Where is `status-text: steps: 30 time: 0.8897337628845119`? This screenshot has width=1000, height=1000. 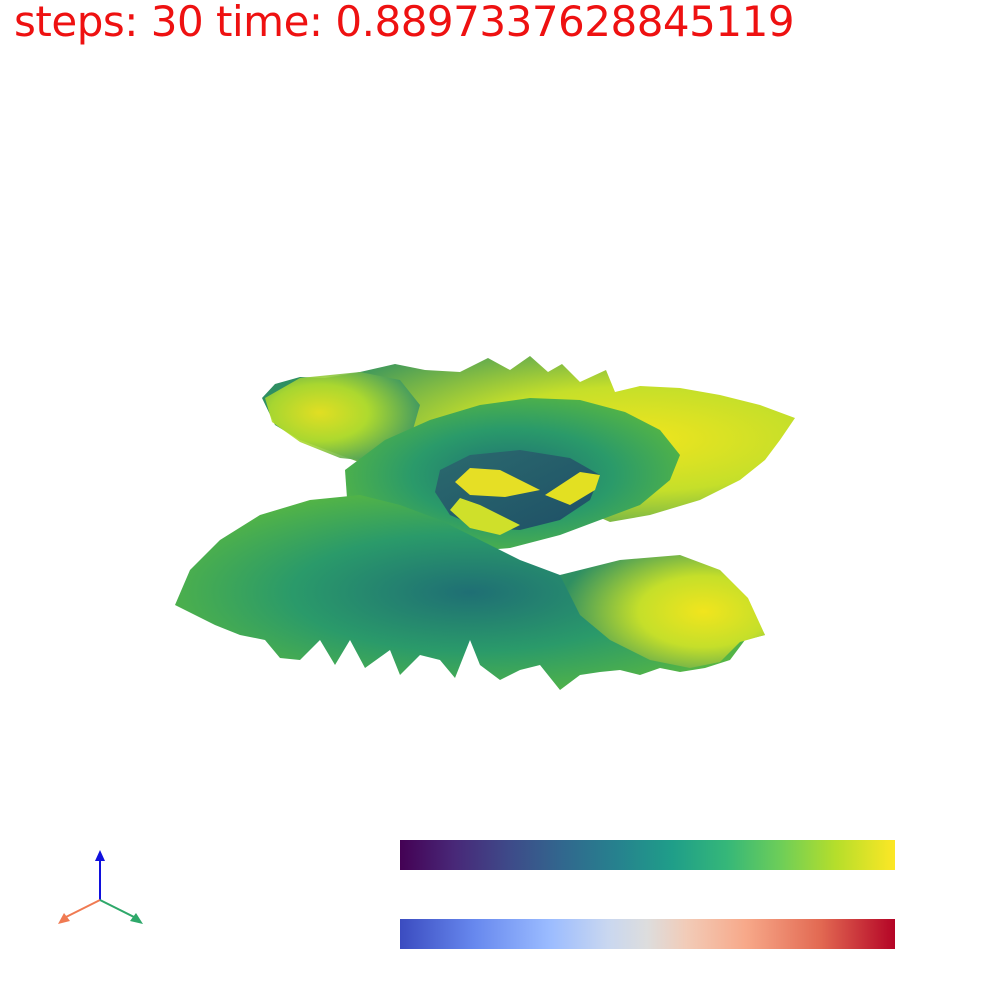 status-text: steps: 30 time: 0.8897337628845119 is located at coordinates (404, 23).